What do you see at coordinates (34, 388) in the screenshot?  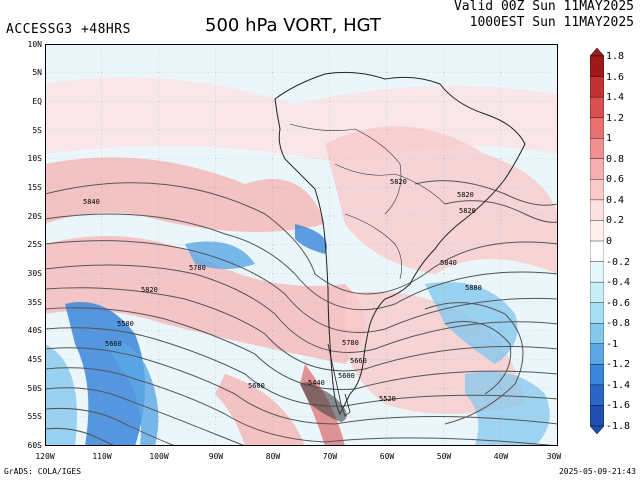 I see `lat-label: 50S` at bounding box center [34, 388].